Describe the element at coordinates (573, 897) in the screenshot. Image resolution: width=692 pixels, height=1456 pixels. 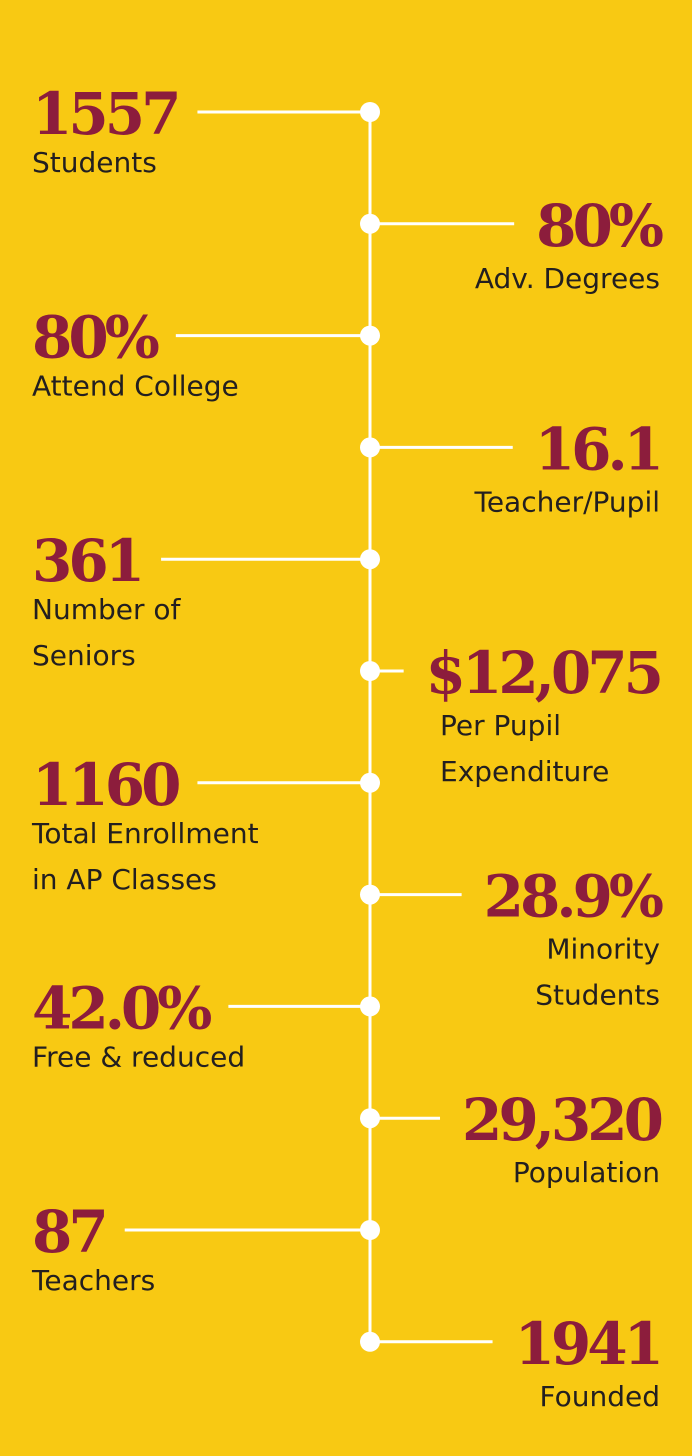
I see `stat-value: 28.9%` at that location.